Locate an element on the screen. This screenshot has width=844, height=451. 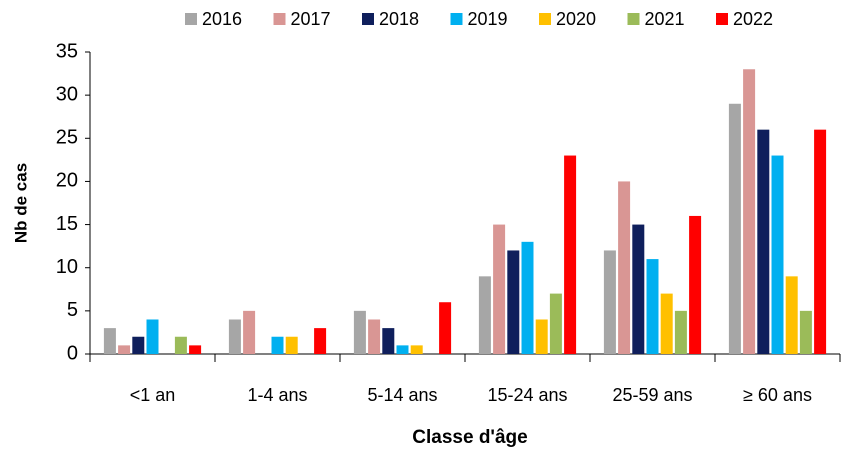
y-axis-label: Nb de cas is located at coordinates (20, 203).